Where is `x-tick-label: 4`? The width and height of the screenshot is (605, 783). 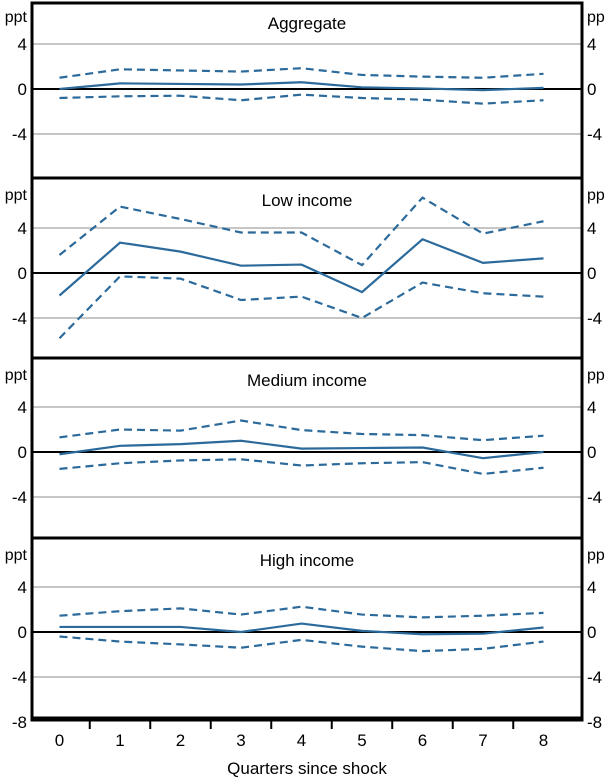 x-tick-label: 4 is located at coordinates (301, 740).